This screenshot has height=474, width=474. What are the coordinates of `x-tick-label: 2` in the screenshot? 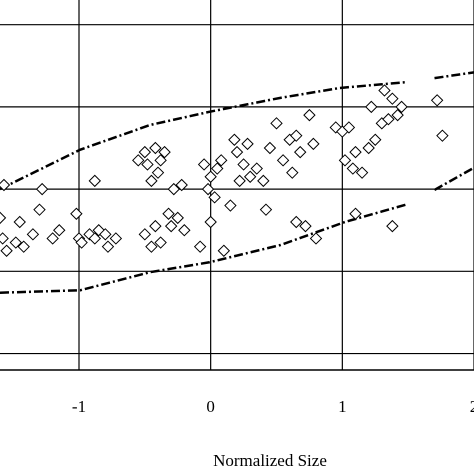 It's located at (472, 406).